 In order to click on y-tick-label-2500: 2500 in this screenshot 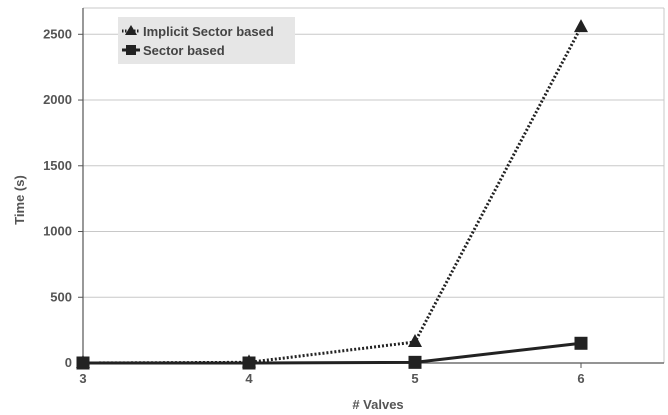, I will do `click(57, 33)`.